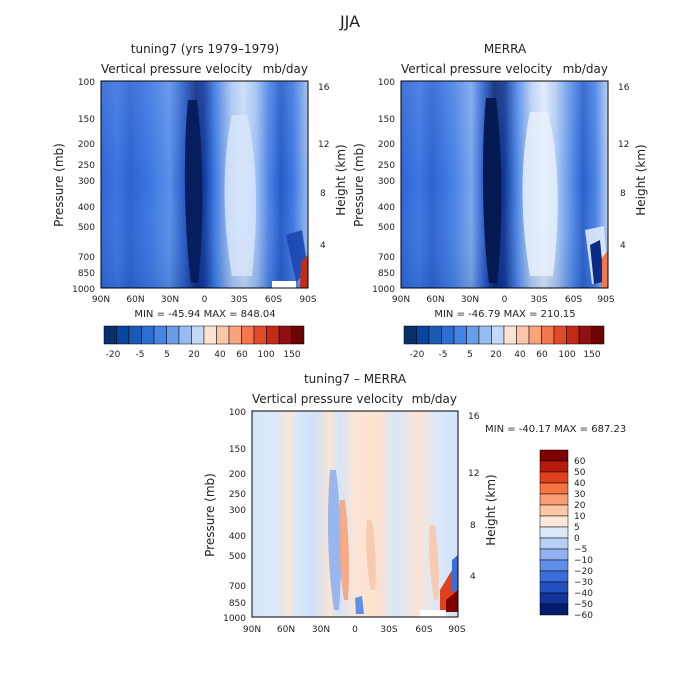 The width and height of the screenshot is (700, 700). I want to click on panel-title: MERRA, so click(505, 49).